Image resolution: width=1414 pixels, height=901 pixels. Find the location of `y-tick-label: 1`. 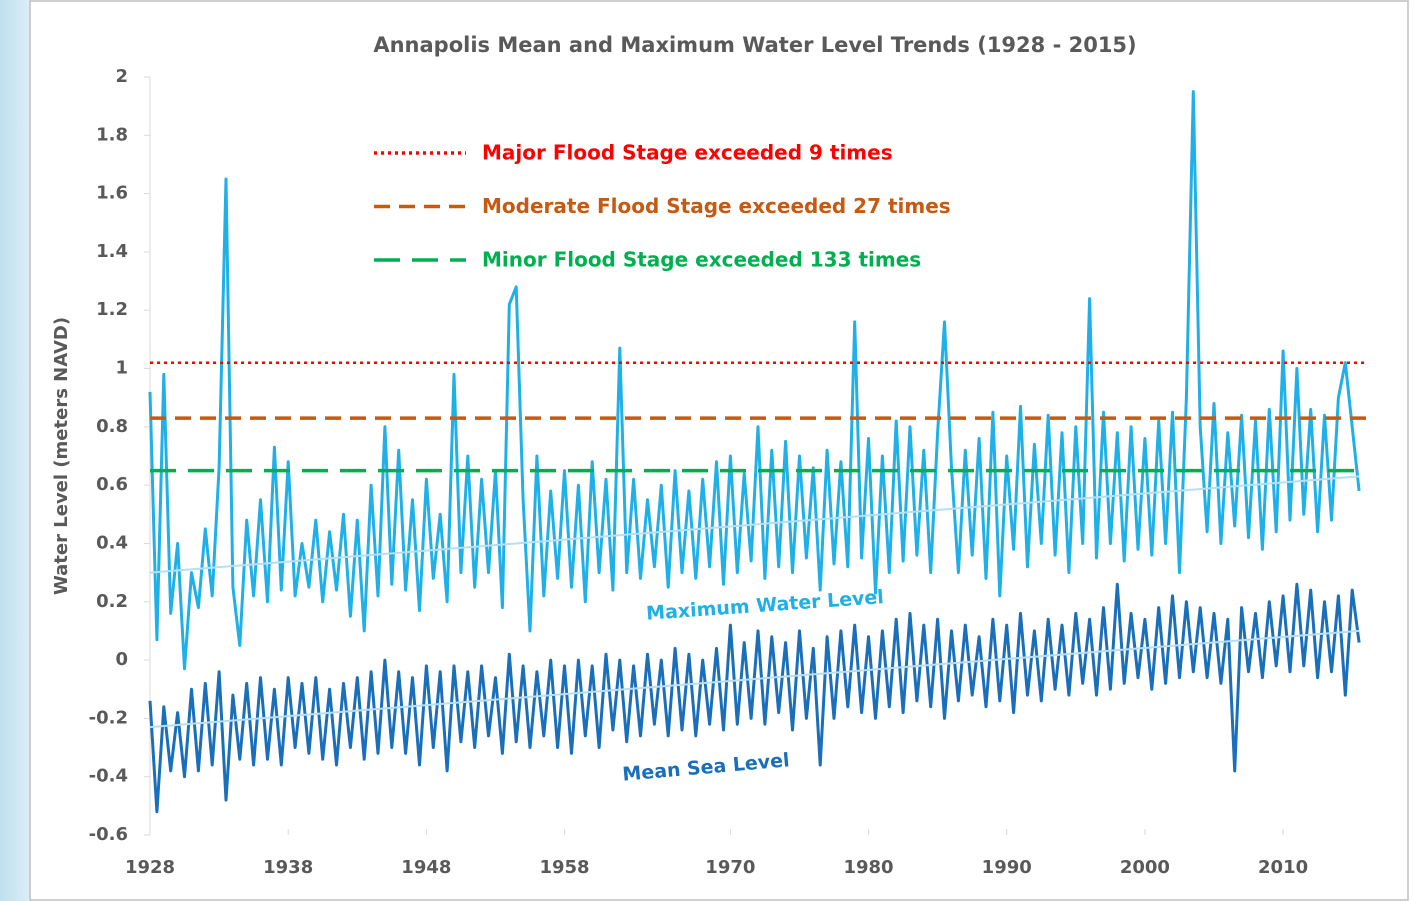

y-tick-label: 1 is located at coordinates (121, 368).